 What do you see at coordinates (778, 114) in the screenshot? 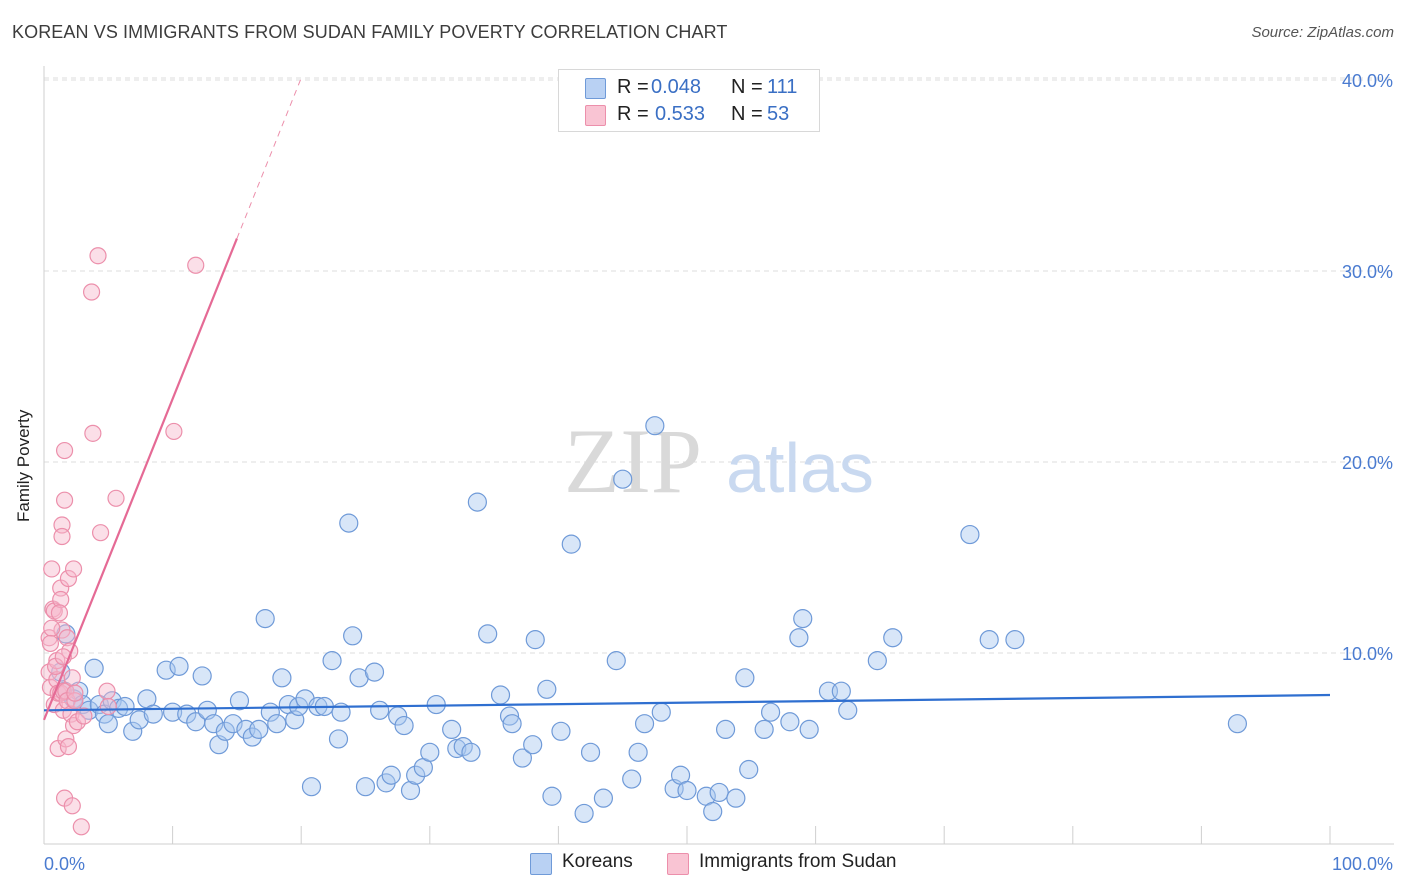
I see `legend-n-value-sudan: 53` at bounding box center [778, 114].